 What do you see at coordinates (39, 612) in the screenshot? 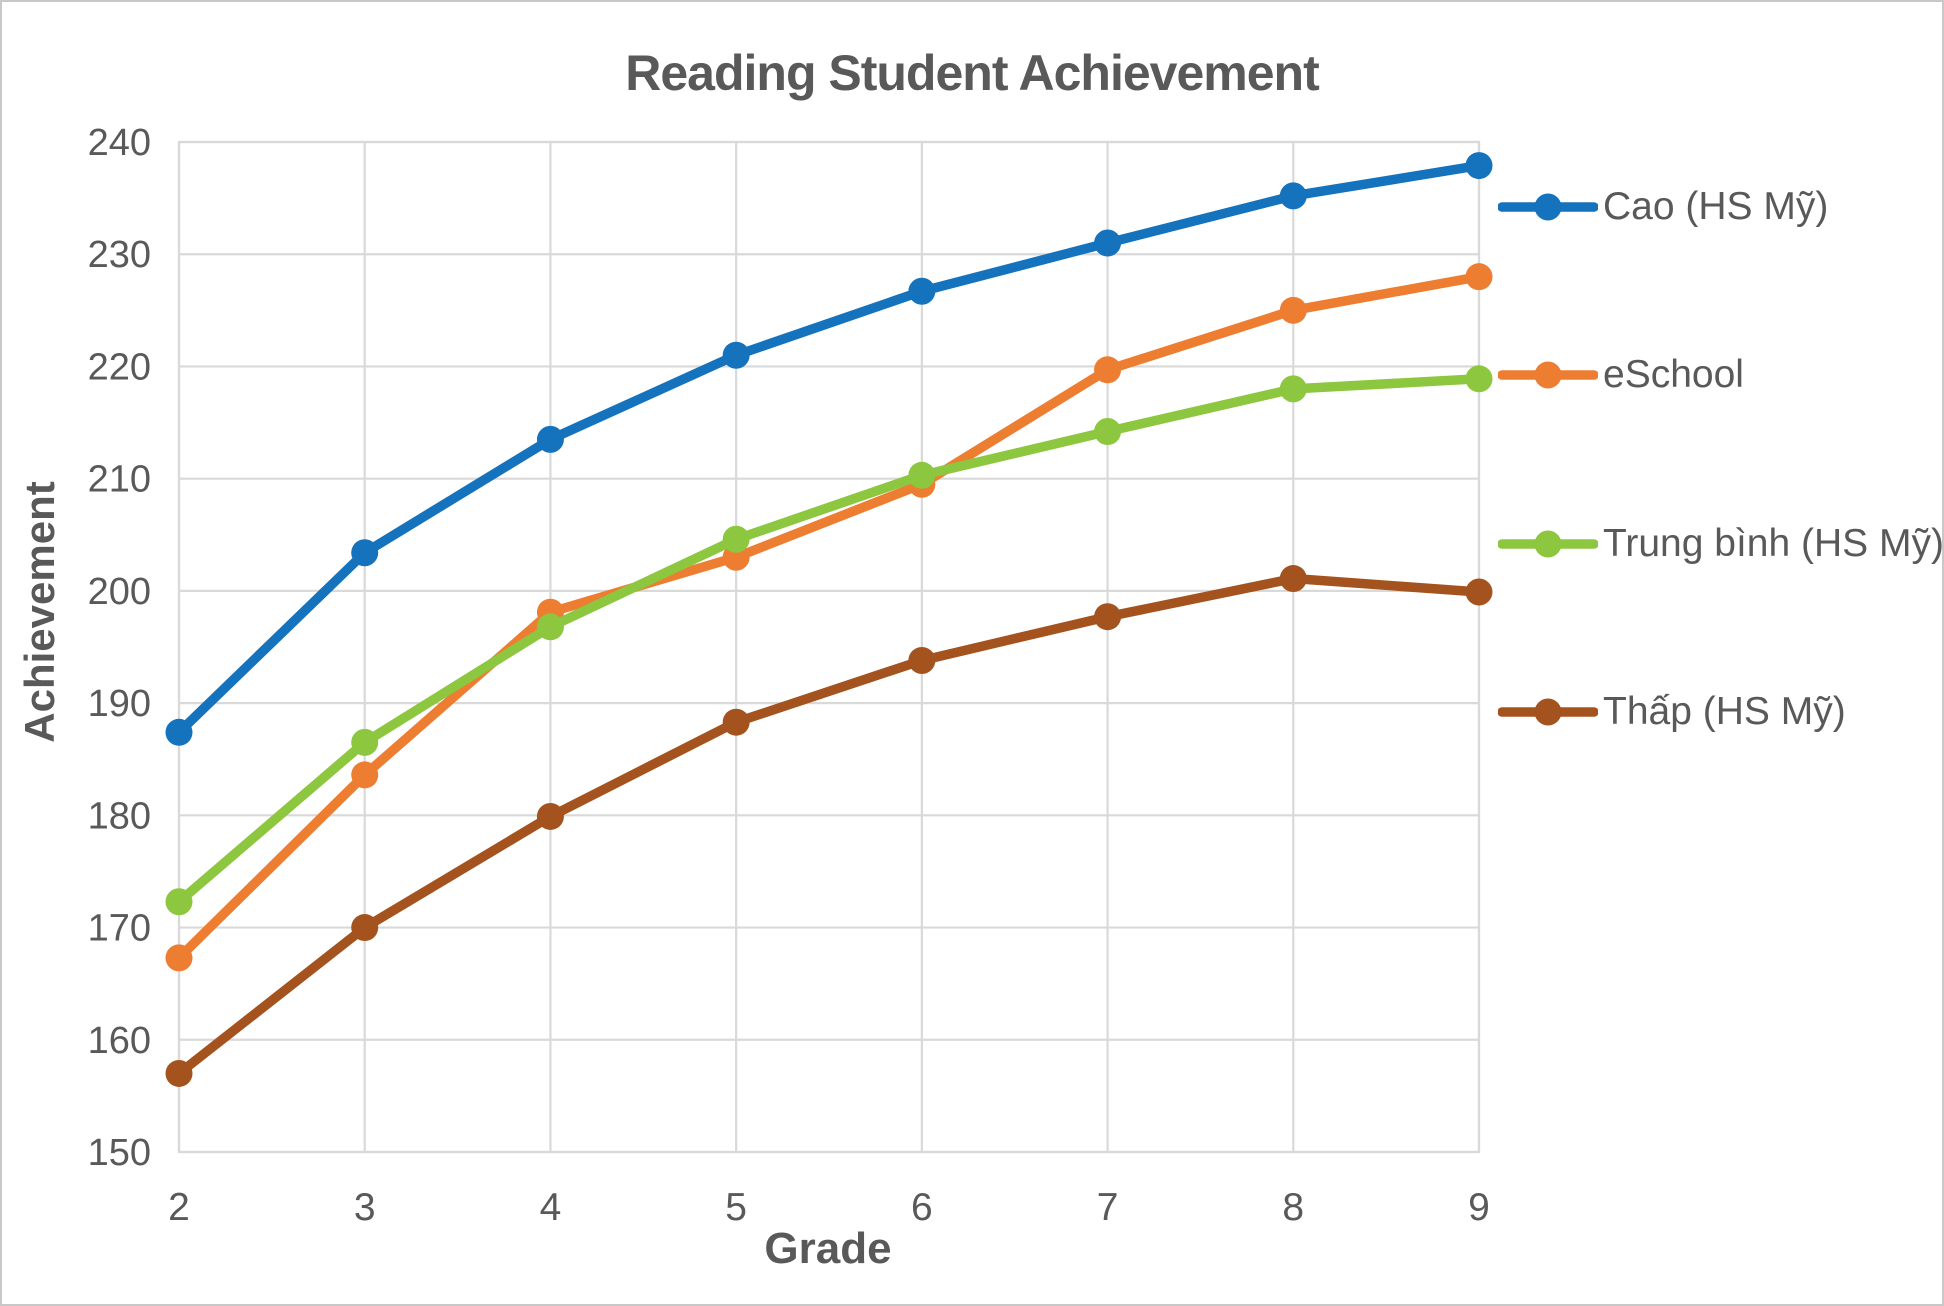
I see `y-axis-title: Achievement` at bounding box center [39, 612].